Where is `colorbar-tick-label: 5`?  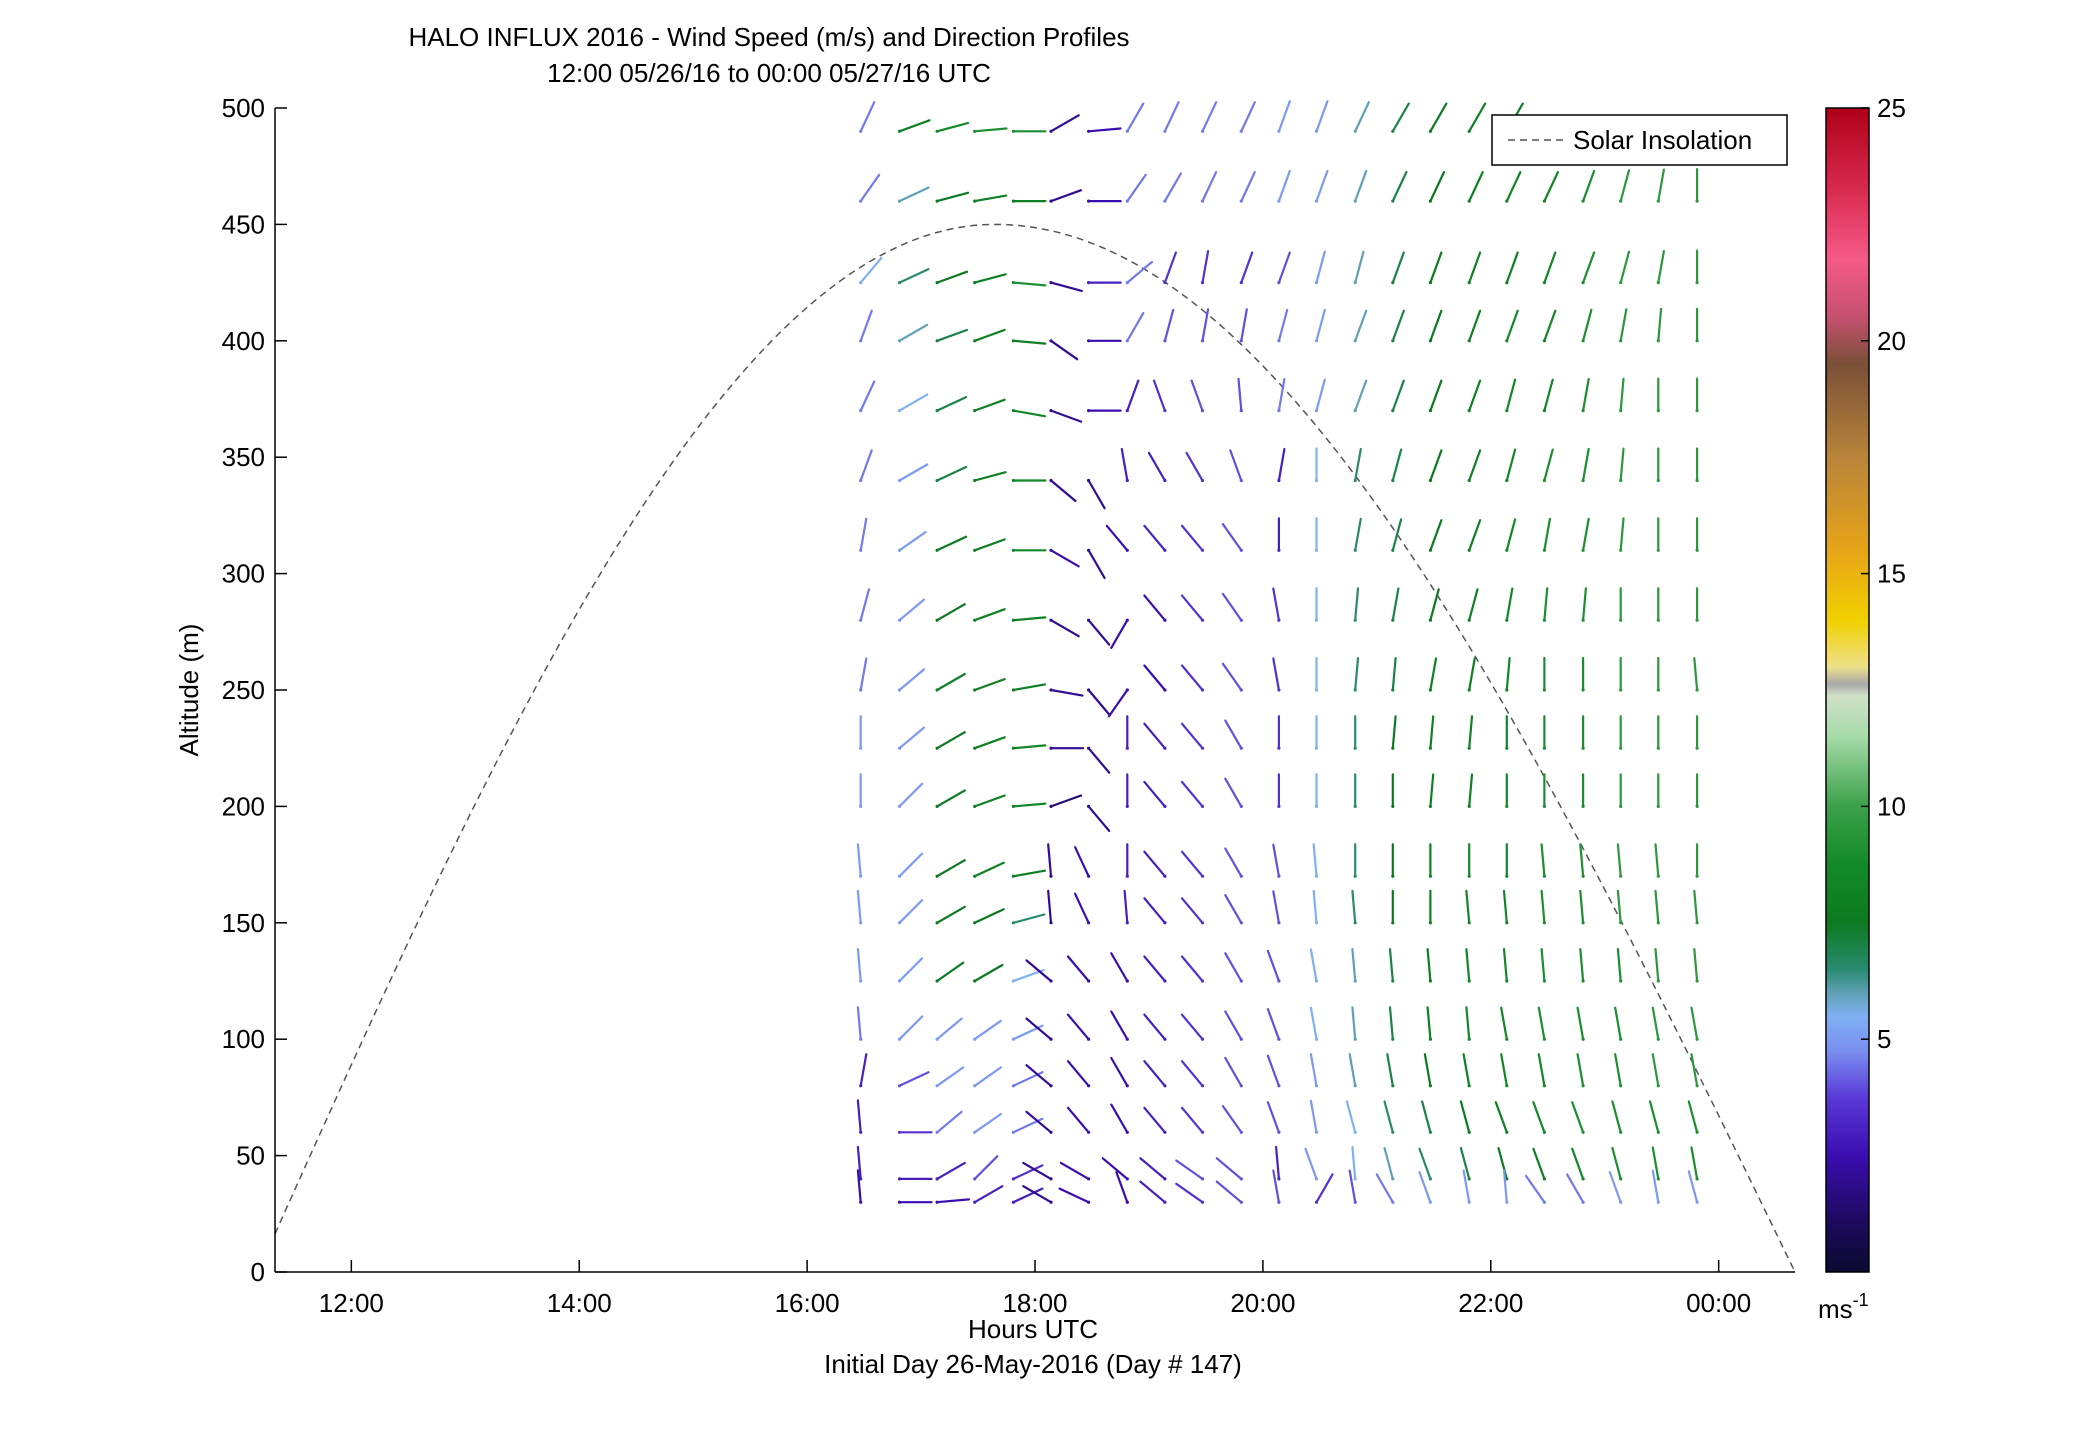
colorbar-tick-label: 5 is located at coordinates (1884, 1039).